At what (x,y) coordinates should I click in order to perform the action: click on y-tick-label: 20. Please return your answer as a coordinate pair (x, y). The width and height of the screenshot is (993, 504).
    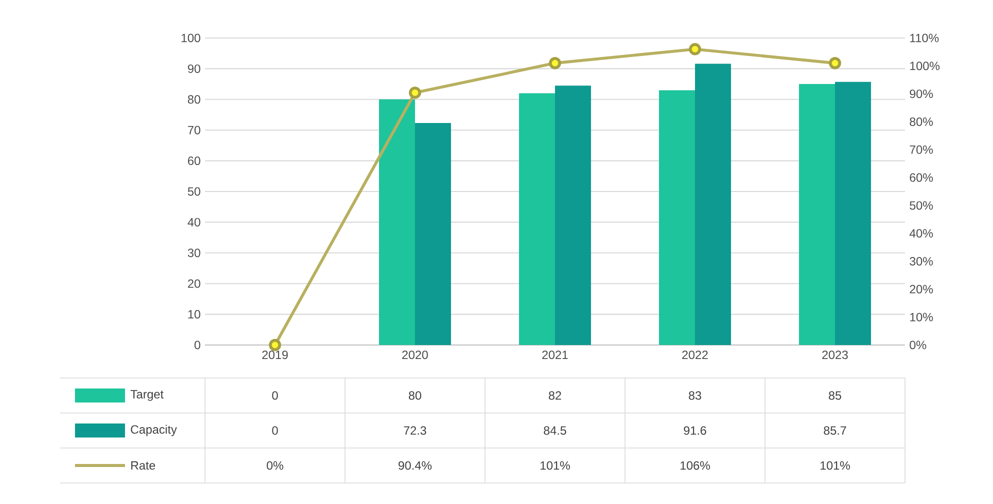
    Looking at the image, I should click on (194, 283).